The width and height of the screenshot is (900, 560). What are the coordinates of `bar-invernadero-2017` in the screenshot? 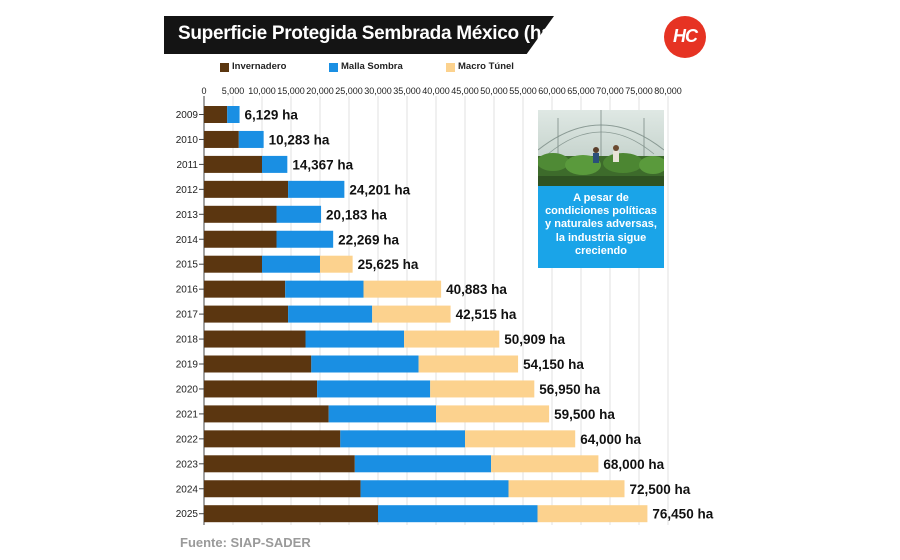 It's located at (246, 314).